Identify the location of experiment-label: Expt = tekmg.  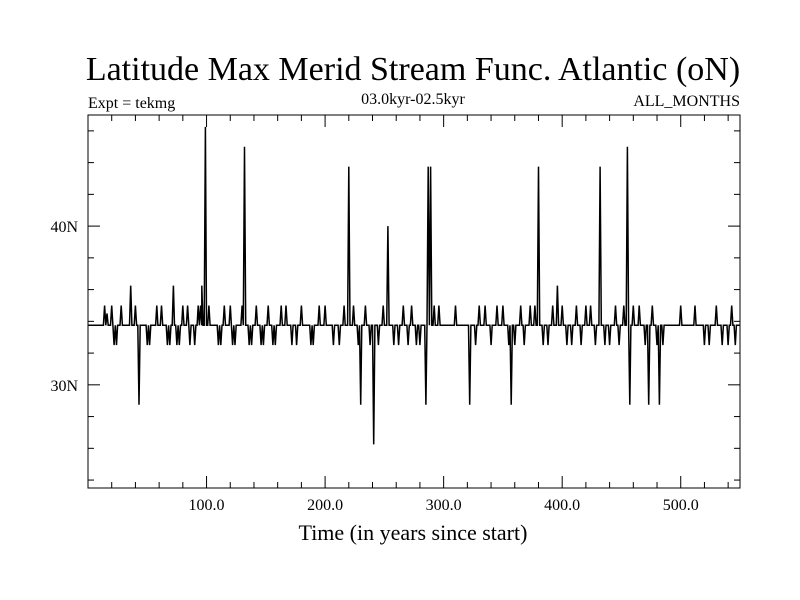
(131, 103).